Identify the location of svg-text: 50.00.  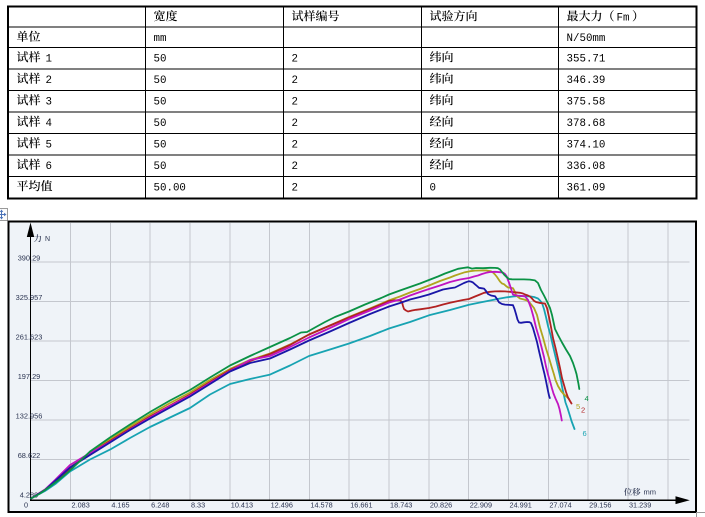
(170, 188).